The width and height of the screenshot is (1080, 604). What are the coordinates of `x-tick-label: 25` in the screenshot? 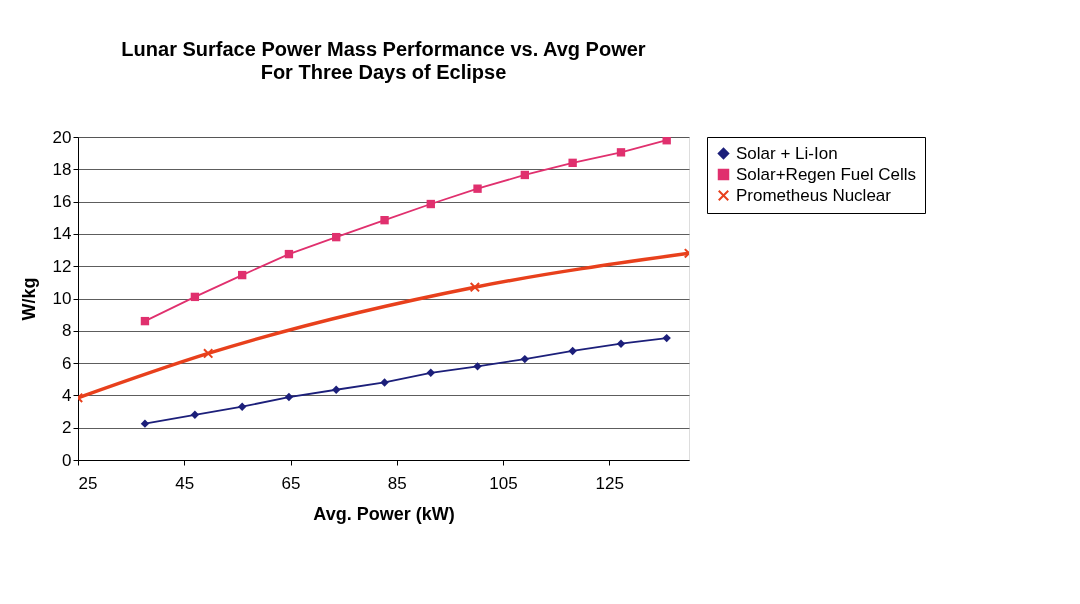 It's located at (88, 483).